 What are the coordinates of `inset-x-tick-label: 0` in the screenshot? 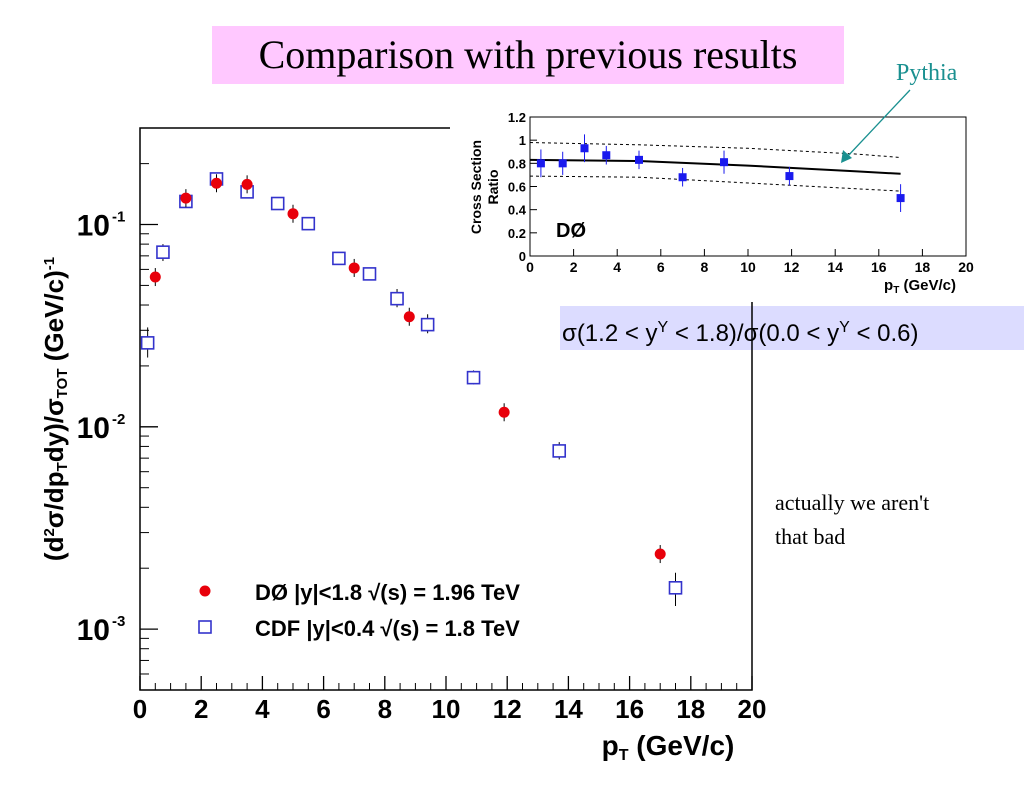 It's located at (530, 267).